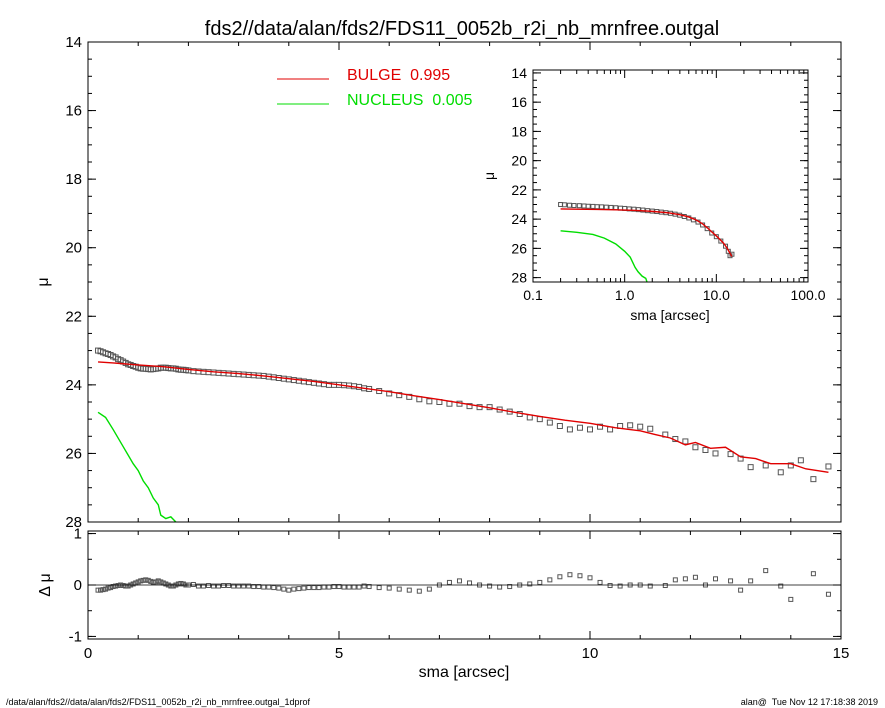  Describe the element at coordinates (398, 75) in the screenshot. I see `legend-bulge-label: BULGE 0.995` at that location.